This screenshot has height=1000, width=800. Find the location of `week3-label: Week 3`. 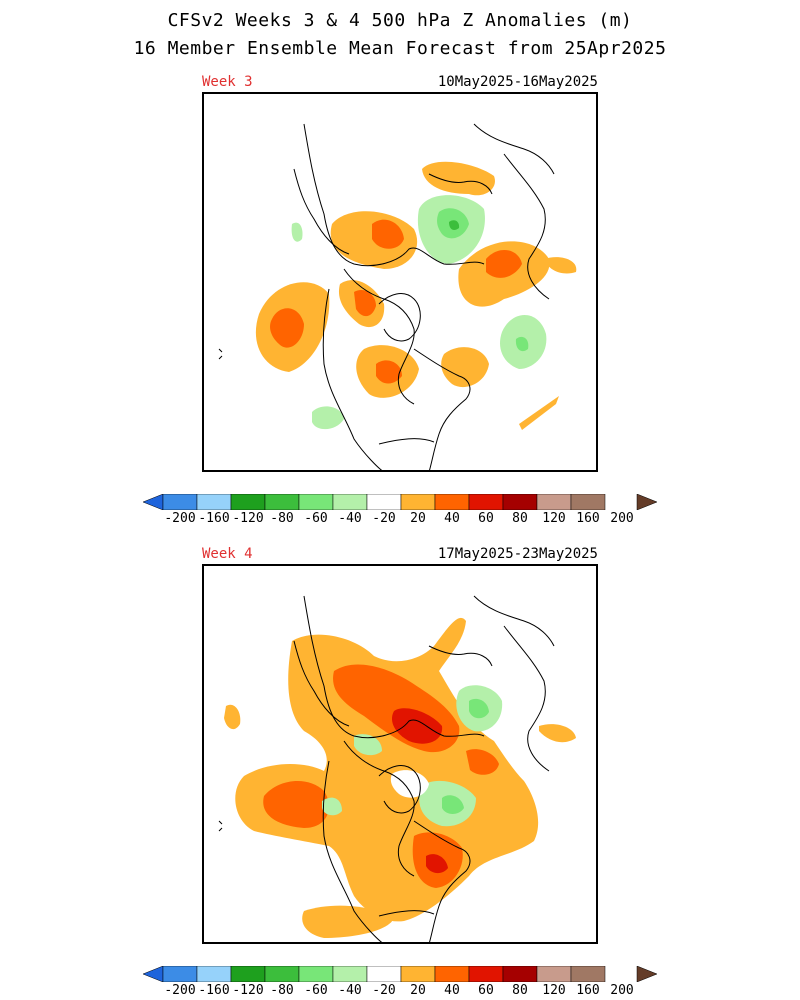

week3-label: Week 3 is located at coordinates (227, 82).